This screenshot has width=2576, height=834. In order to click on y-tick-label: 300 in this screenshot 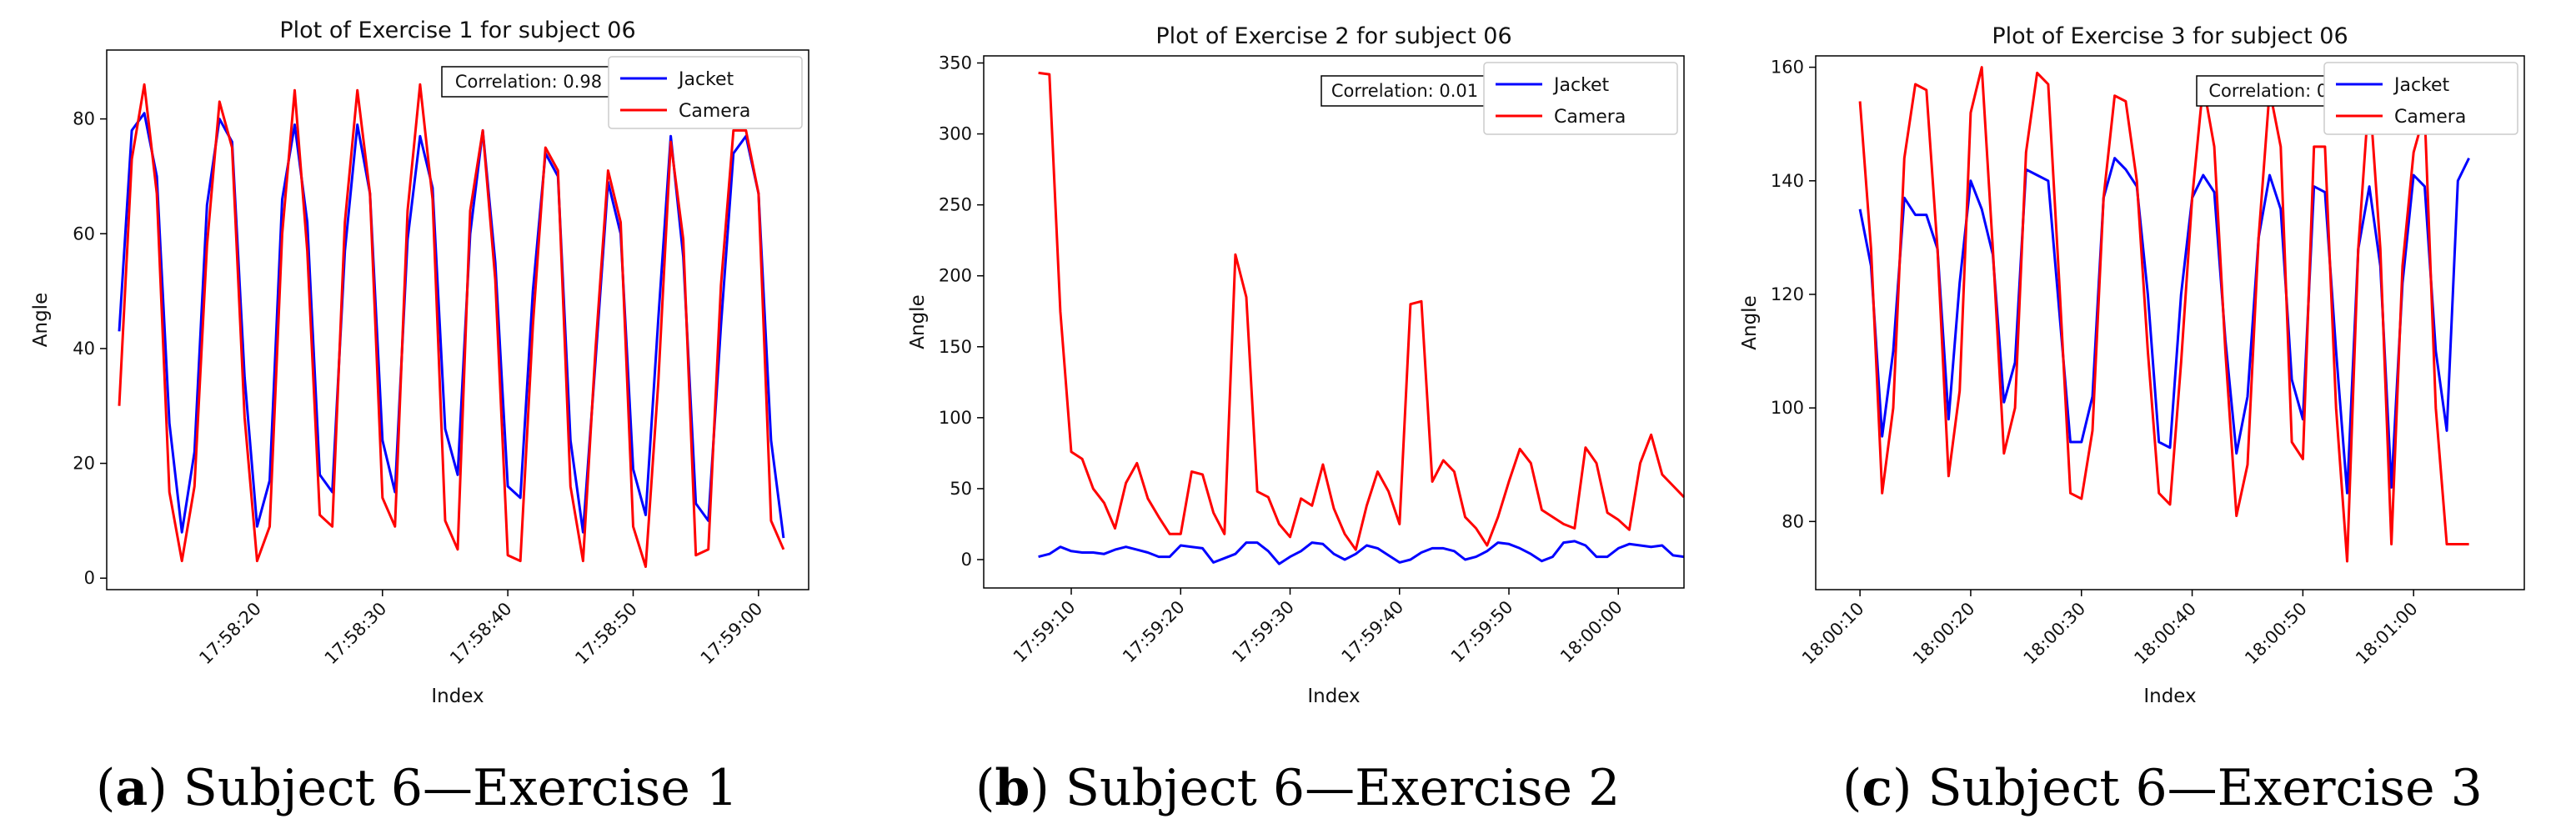, I will do `click(955, 134)`.